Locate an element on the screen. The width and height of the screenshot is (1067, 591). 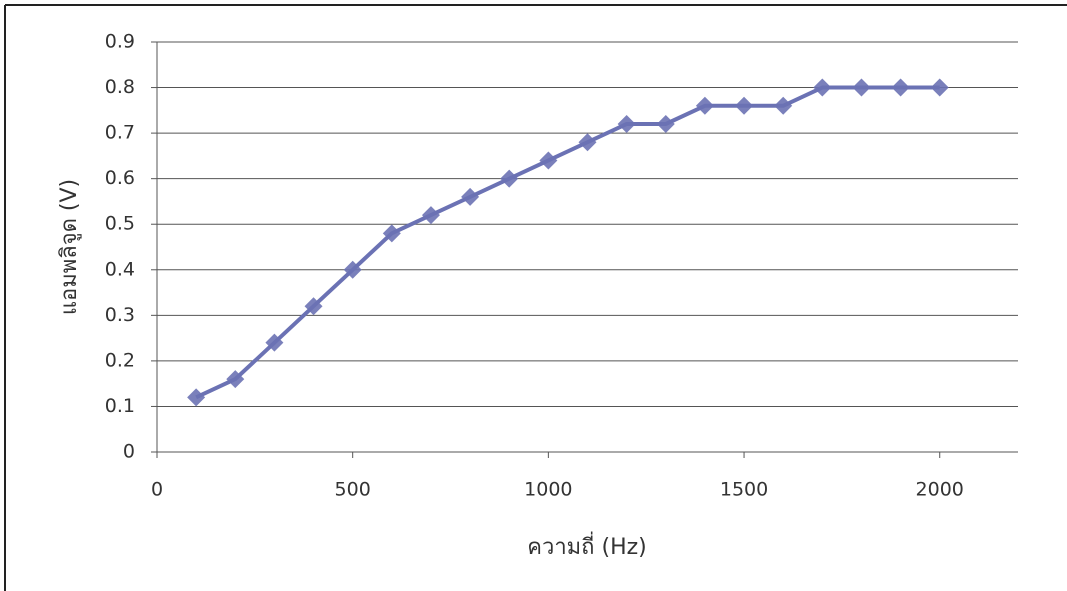
y-tick-label: 0.4 is located at coordinates (120, 269).